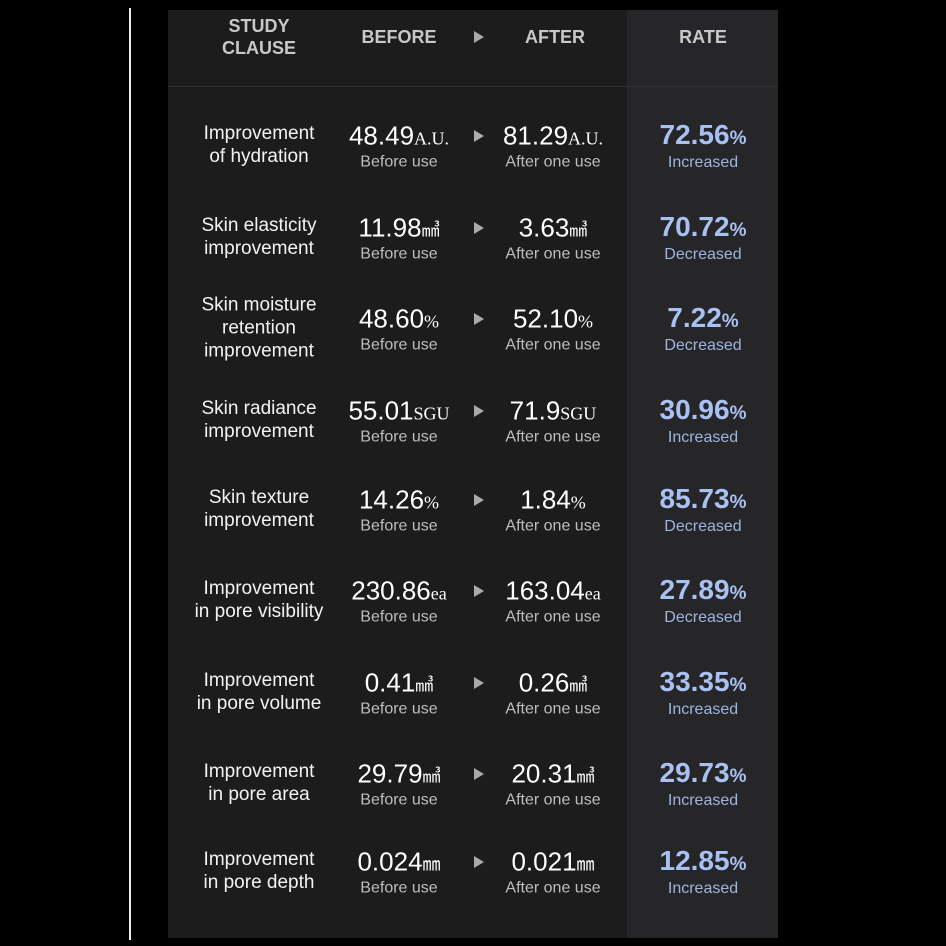  Describe the element at coordinates (259, 509) in the screenshot. I see `clause: Skin texture improvement` at that location.